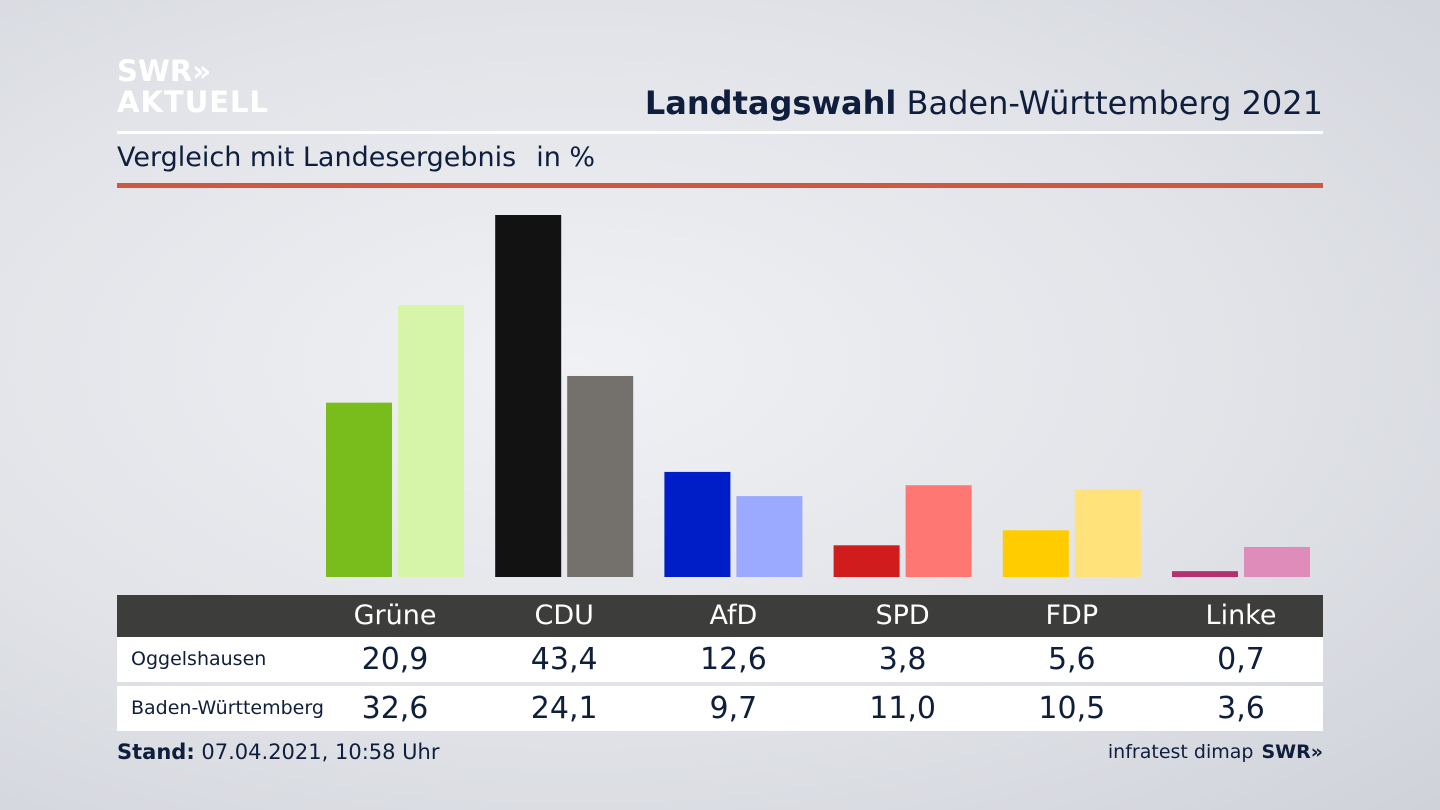 This screenshot has height=810, width=1440. I want to click on category-label-fdp: FDP, so click(1072, 615).